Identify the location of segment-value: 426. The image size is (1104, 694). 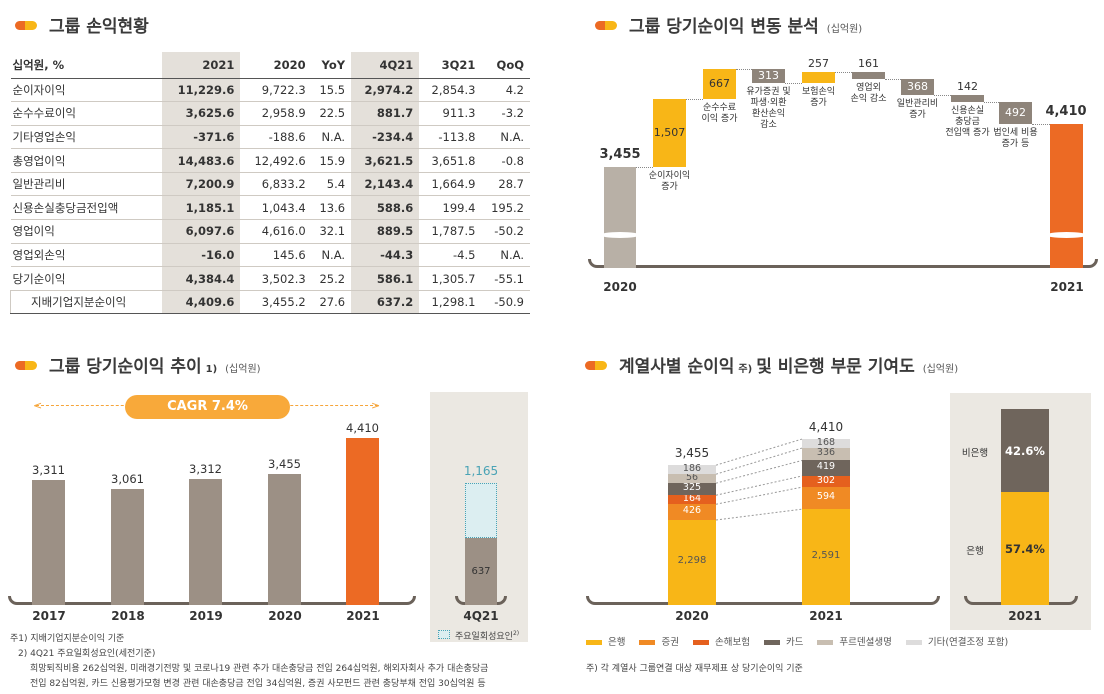
(692, 511).